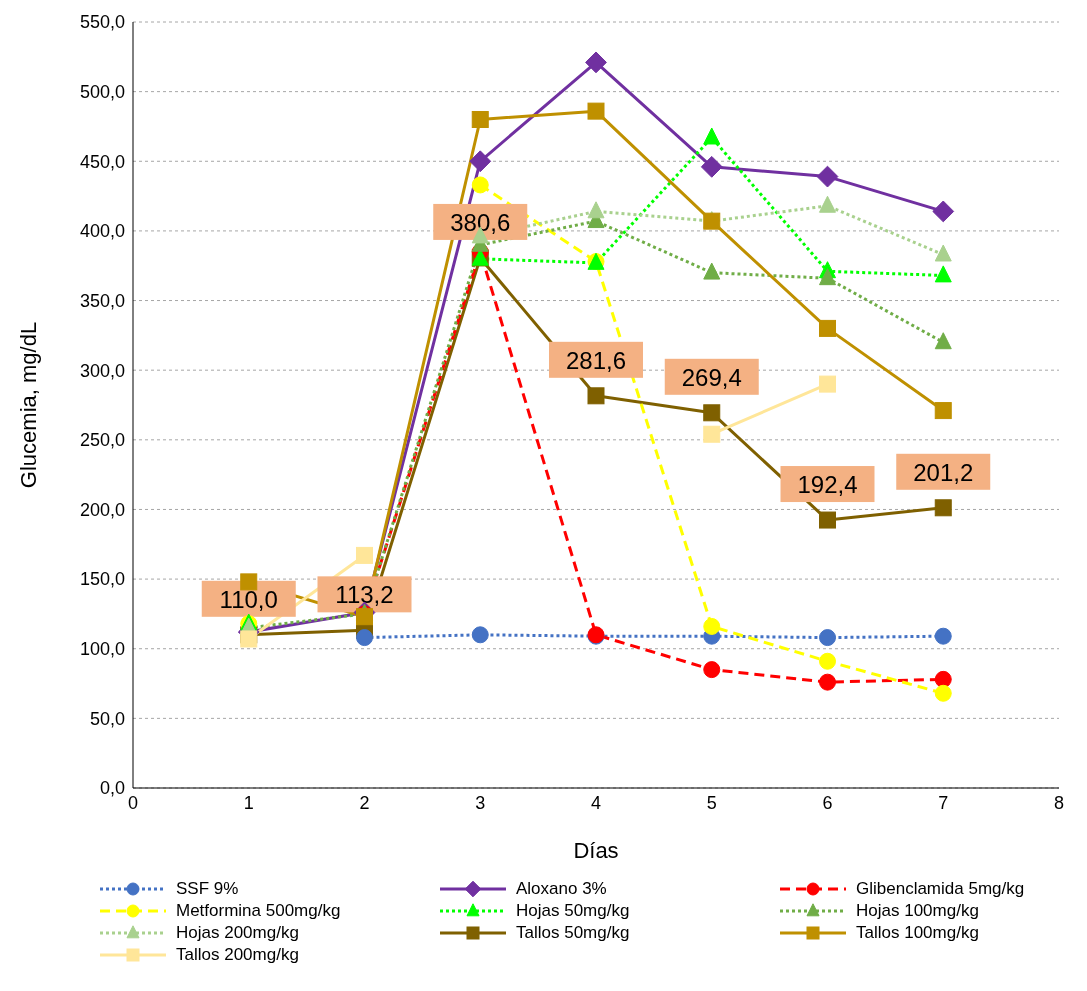  Describe the element at coordinates (827, 802) in the screenshot. I see `x-tick-label: 6` at that location.